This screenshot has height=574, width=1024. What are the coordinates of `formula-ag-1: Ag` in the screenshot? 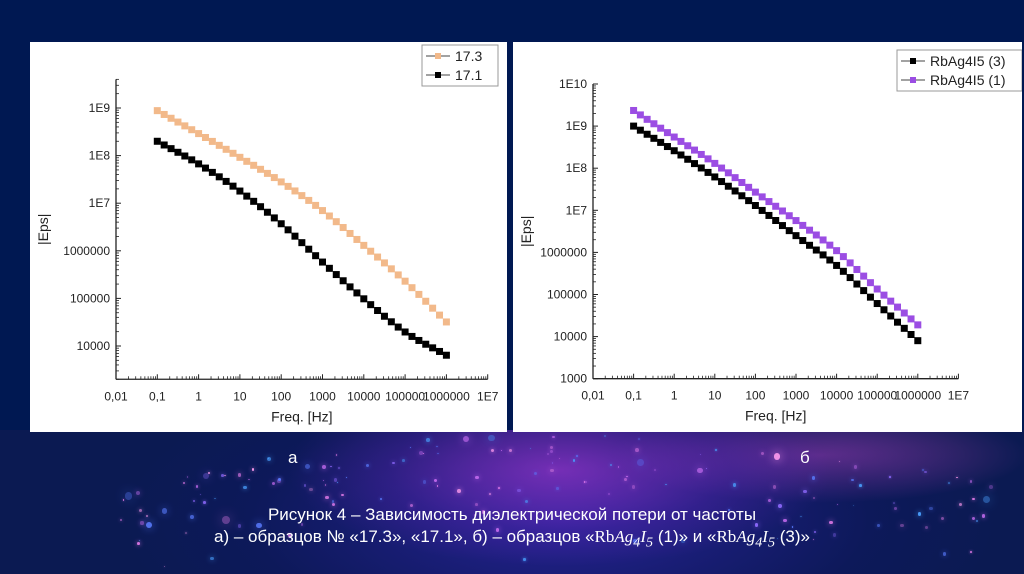 It's located at (624, 536).